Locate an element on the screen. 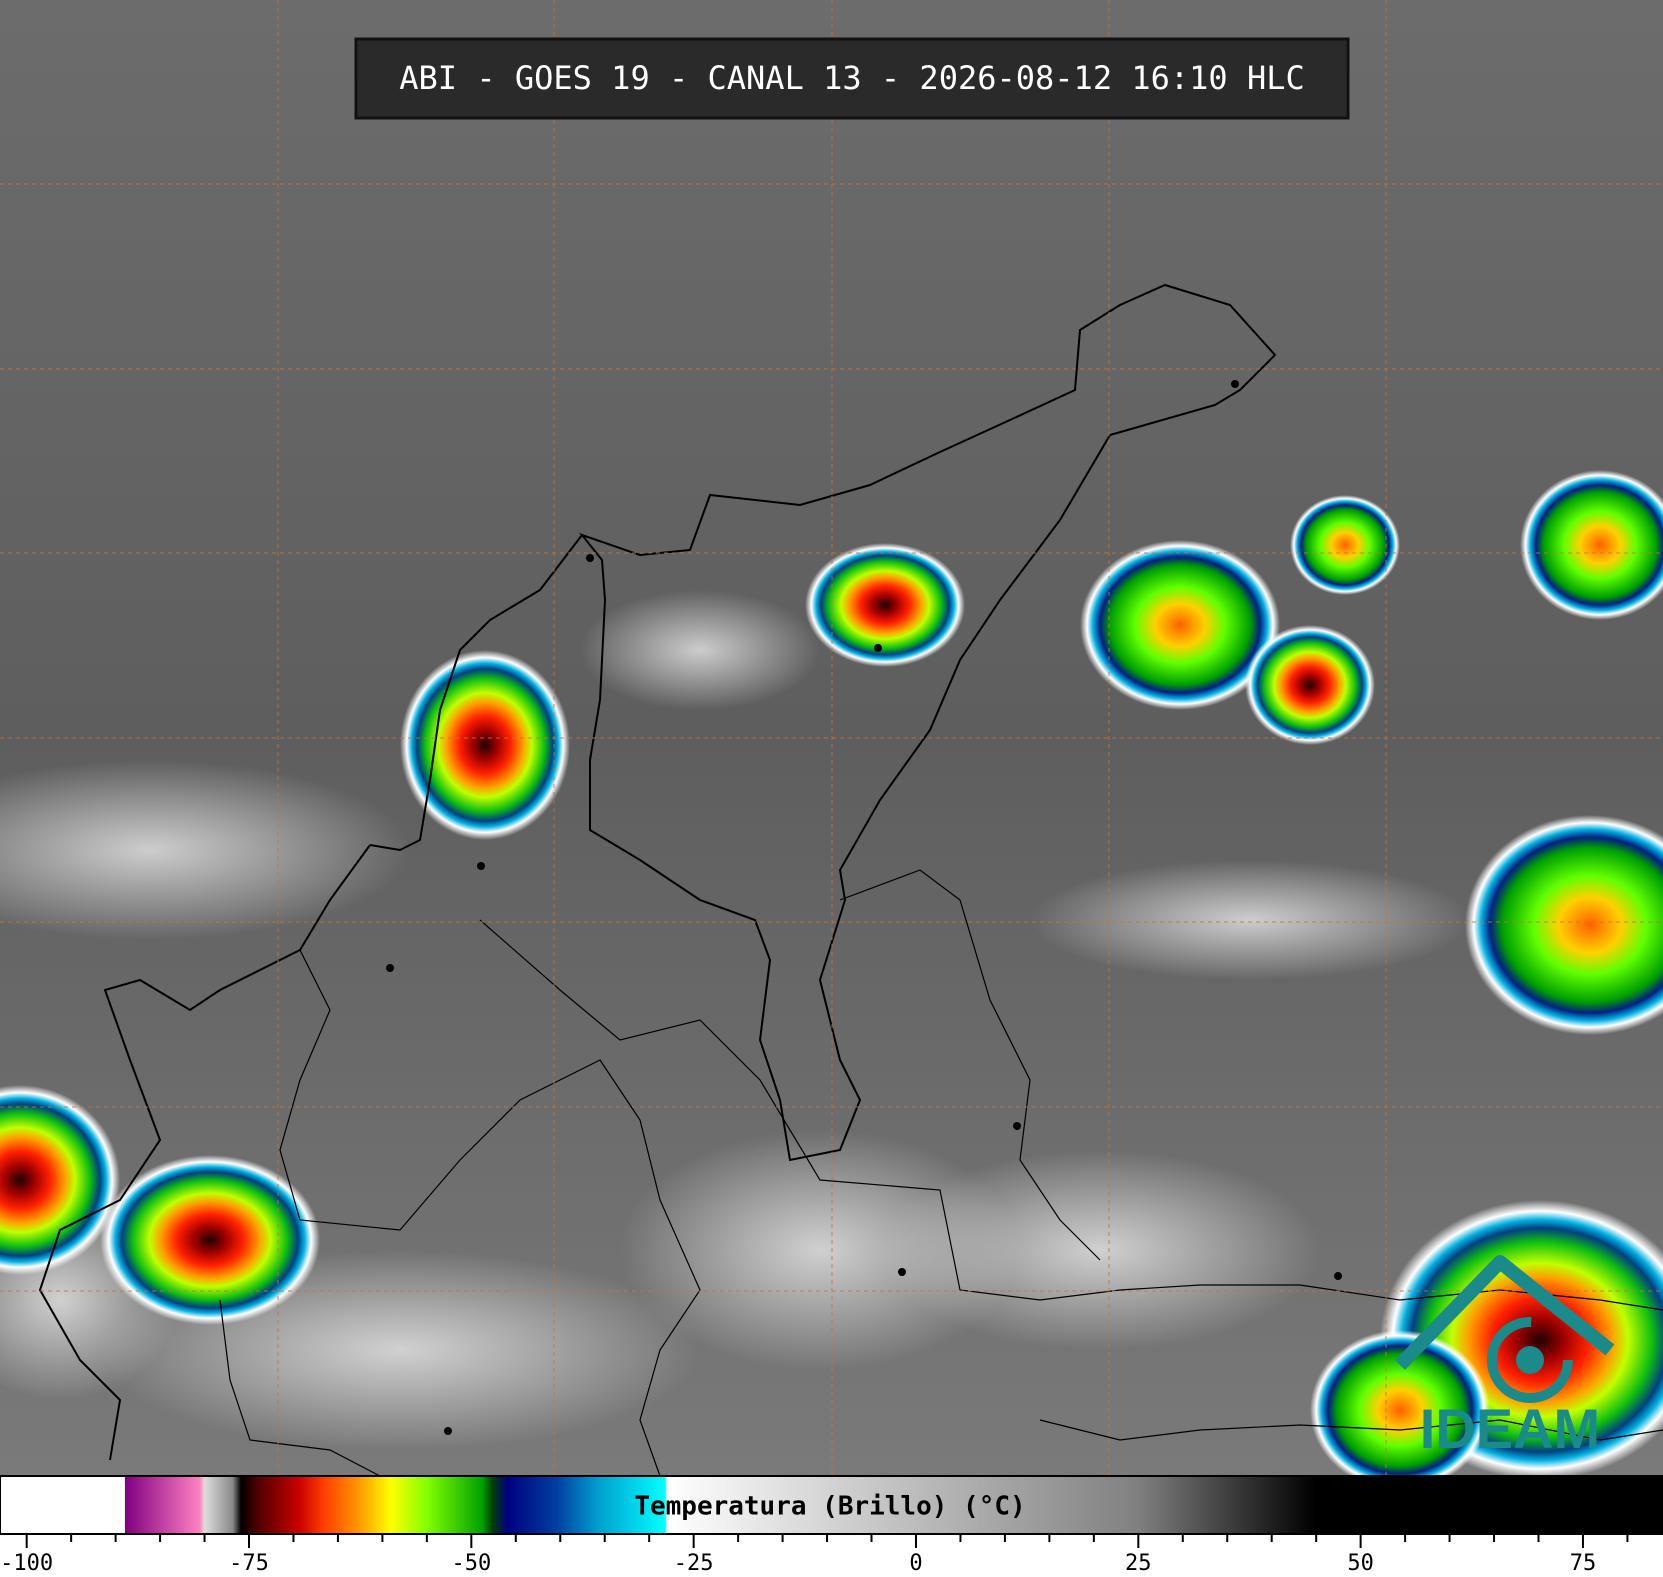 This screenshot has height=1577, width=1663. title-box is located at coordinates (852, 78).